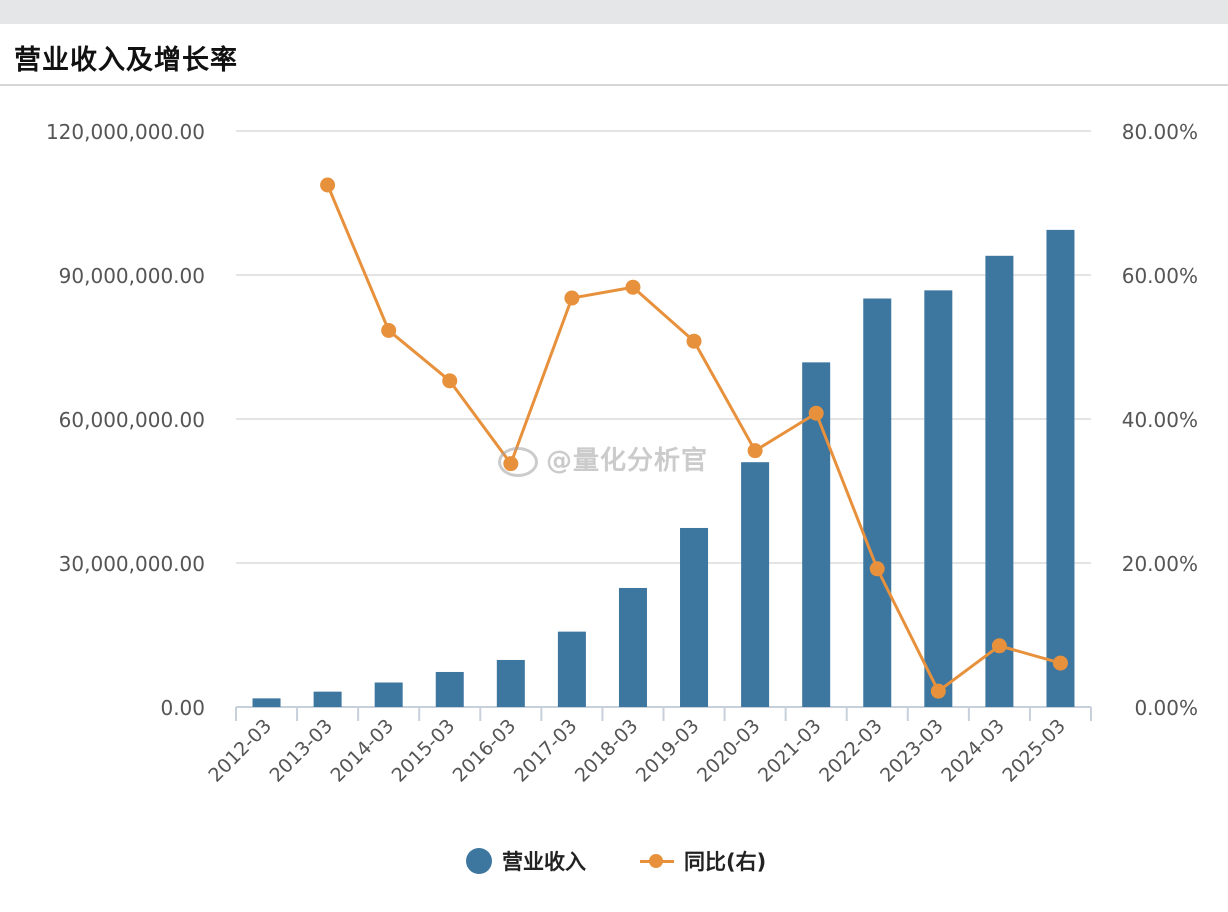  I want to click on x-tick-label: 2021-03, so click(790, 751).